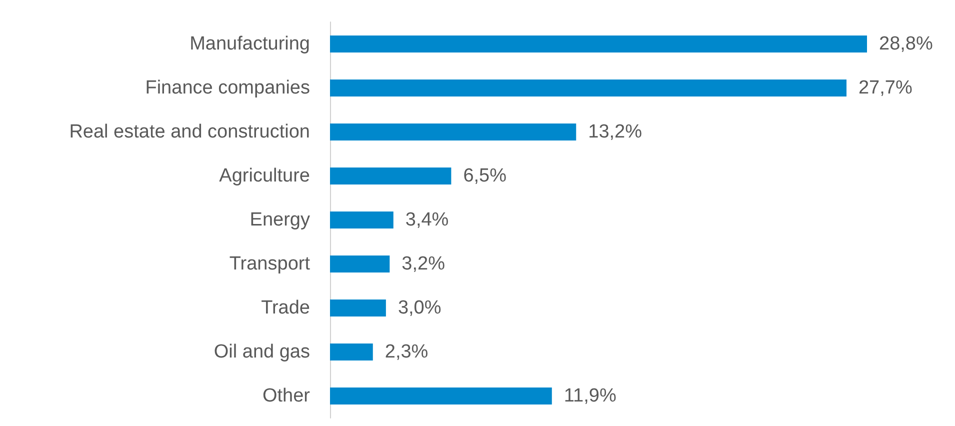 The height and width of the screenshot is (426, 955). What do you see at coordinates (406, 352) in the screenshot?
I see `data-label: 2,3%` at bounding box center [406, 352].